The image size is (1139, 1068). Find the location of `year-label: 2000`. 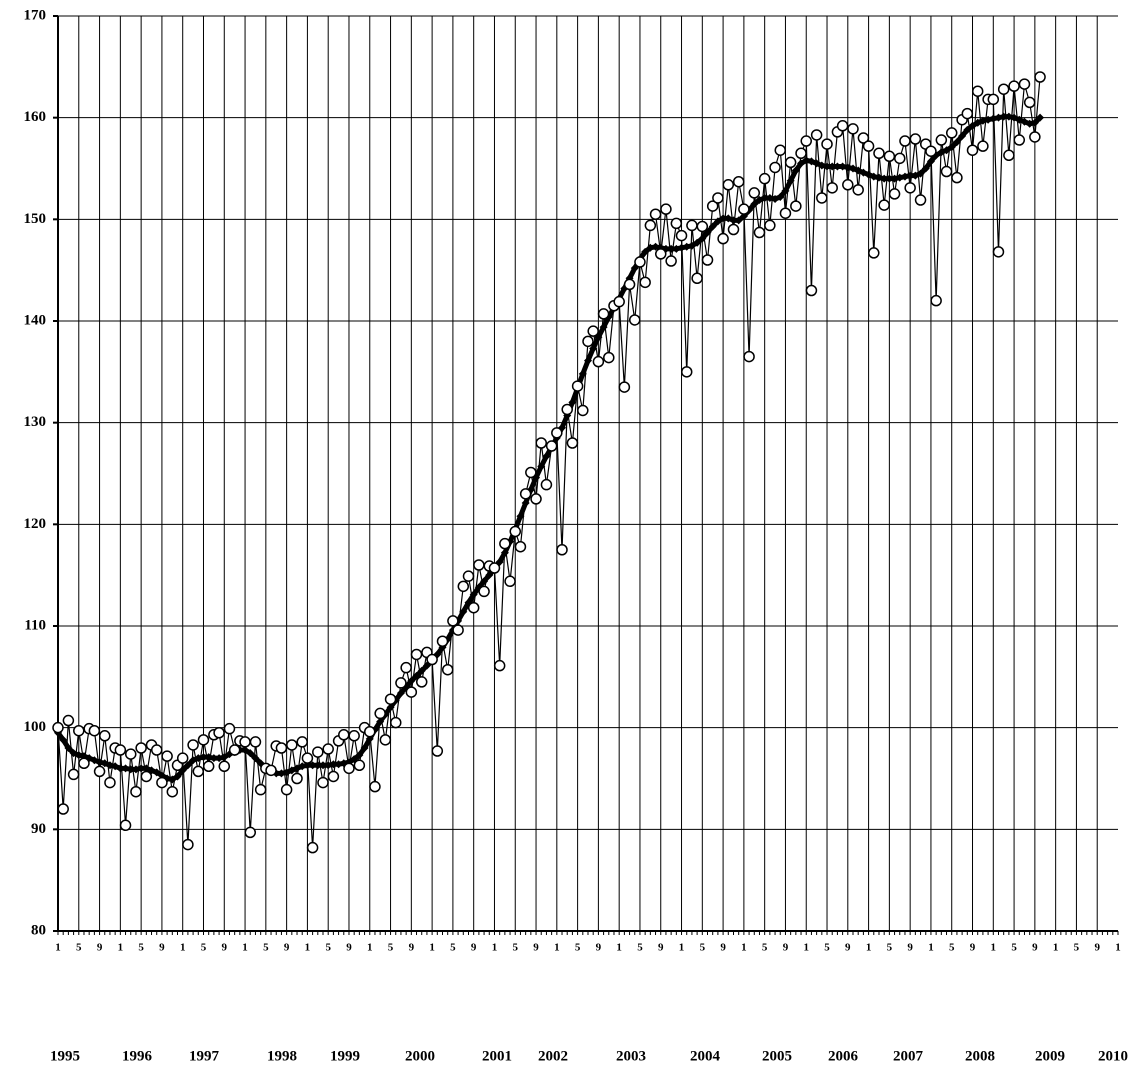

year-label: 2000 is located at coordinates (420, 1056).